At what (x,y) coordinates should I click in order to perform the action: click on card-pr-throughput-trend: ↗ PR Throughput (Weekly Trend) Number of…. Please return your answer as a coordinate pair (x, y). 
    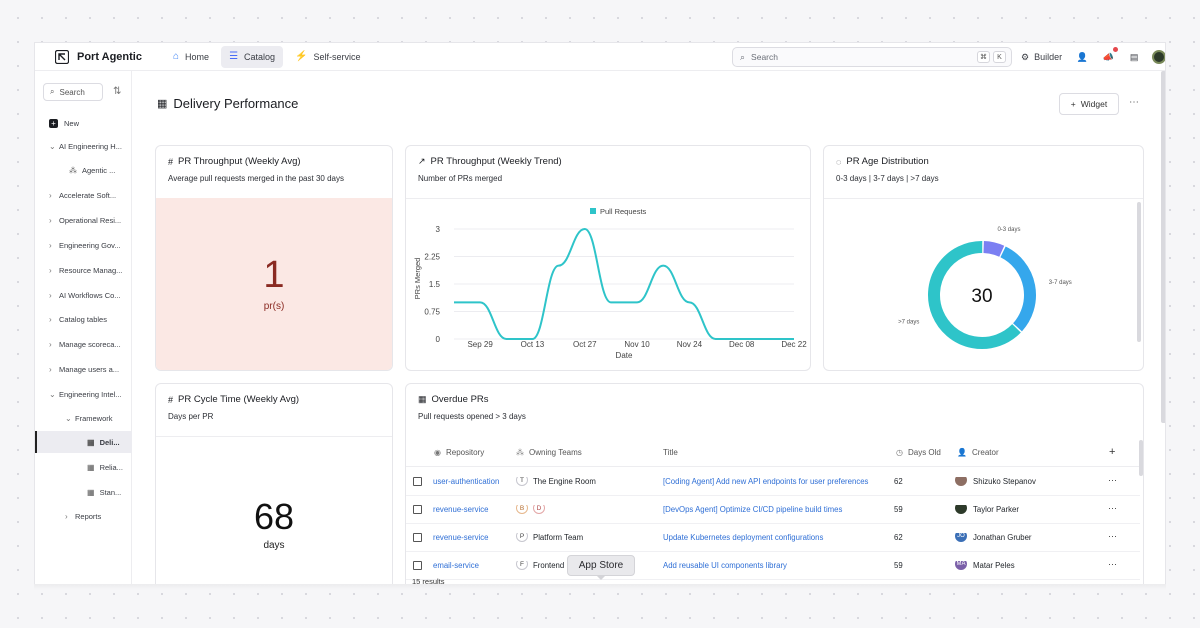
    Looking at the image, I should click on (608, 258).